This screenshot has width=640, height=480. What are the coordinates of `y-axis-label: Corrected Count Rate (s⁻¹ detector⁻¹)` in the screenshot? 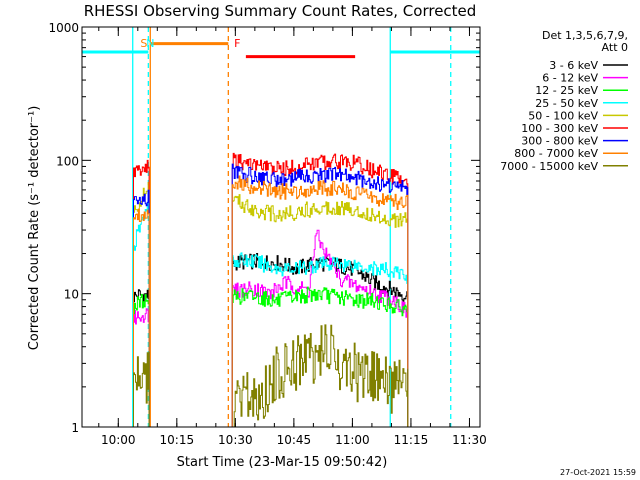 It's located at (34, 228).